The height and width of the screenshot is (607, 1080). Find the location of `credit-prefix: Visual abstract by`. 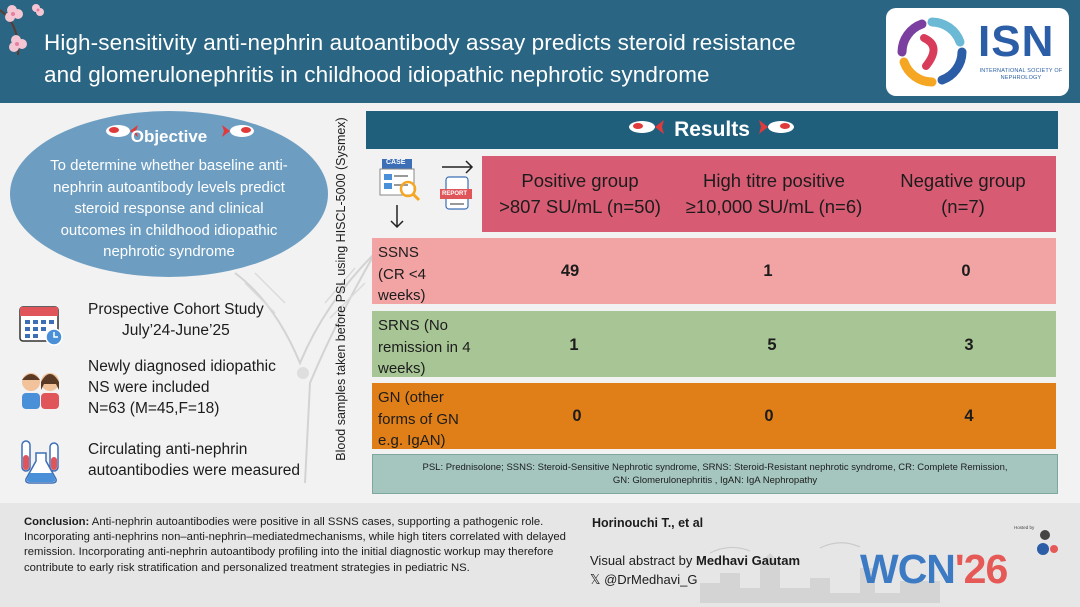

credit-prefix: Visual abstract by is located at coordinates (643, 560).